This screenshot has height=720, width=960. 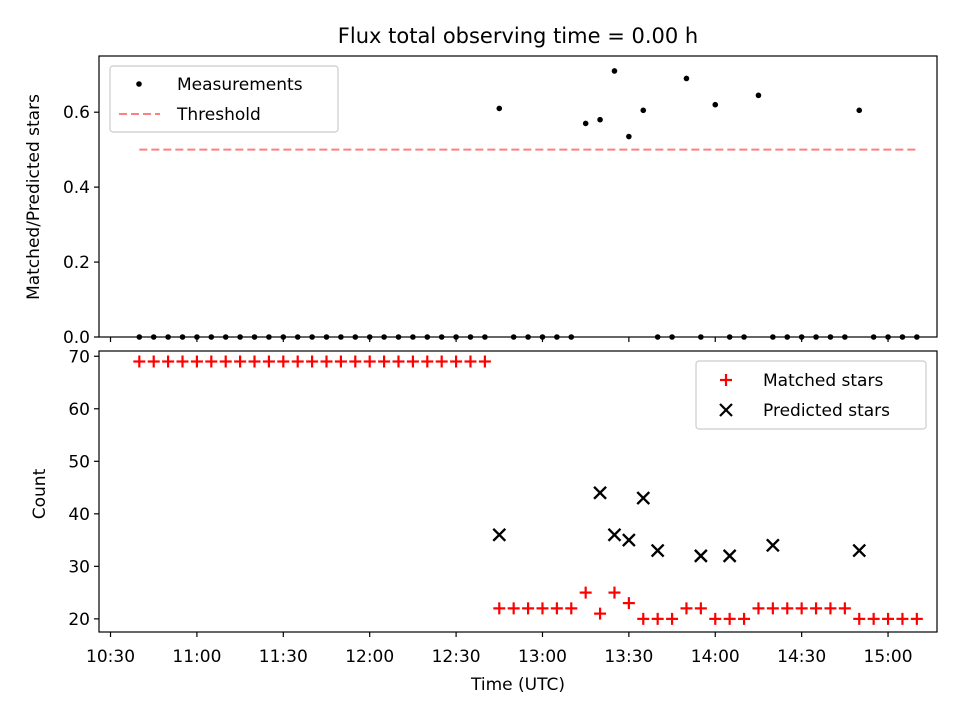 I want to click on y-tick-label: 0.2, so click(x=76, y=263).